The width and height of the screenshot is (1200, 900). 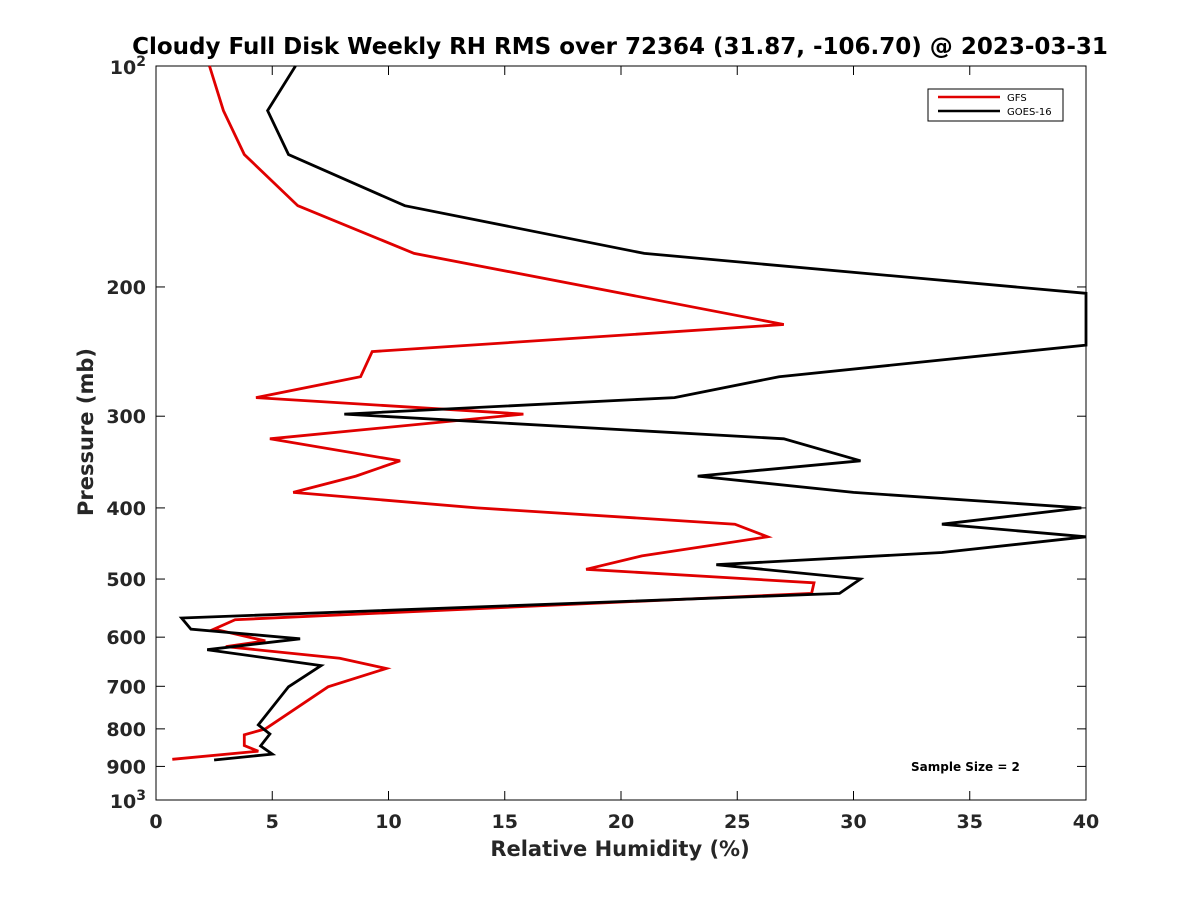 I want to click on y-tick-label: 10³, so click(x=128, y=800).